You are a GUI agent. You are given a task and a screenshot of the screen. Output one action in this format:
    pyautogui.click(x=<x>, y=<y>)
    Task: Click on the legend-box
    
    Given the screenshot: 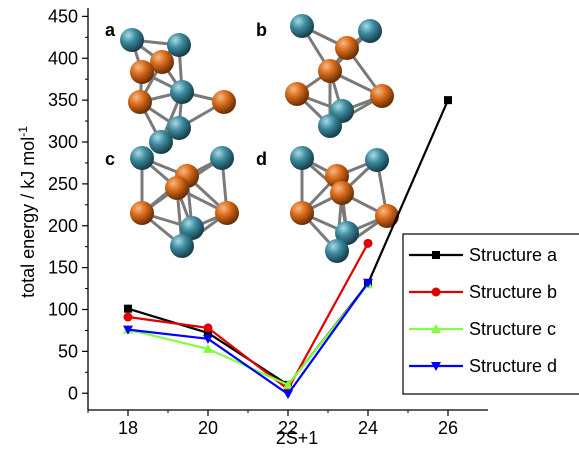 What is the action you would take?
    pyautogui.click(x=490, y=314)
    